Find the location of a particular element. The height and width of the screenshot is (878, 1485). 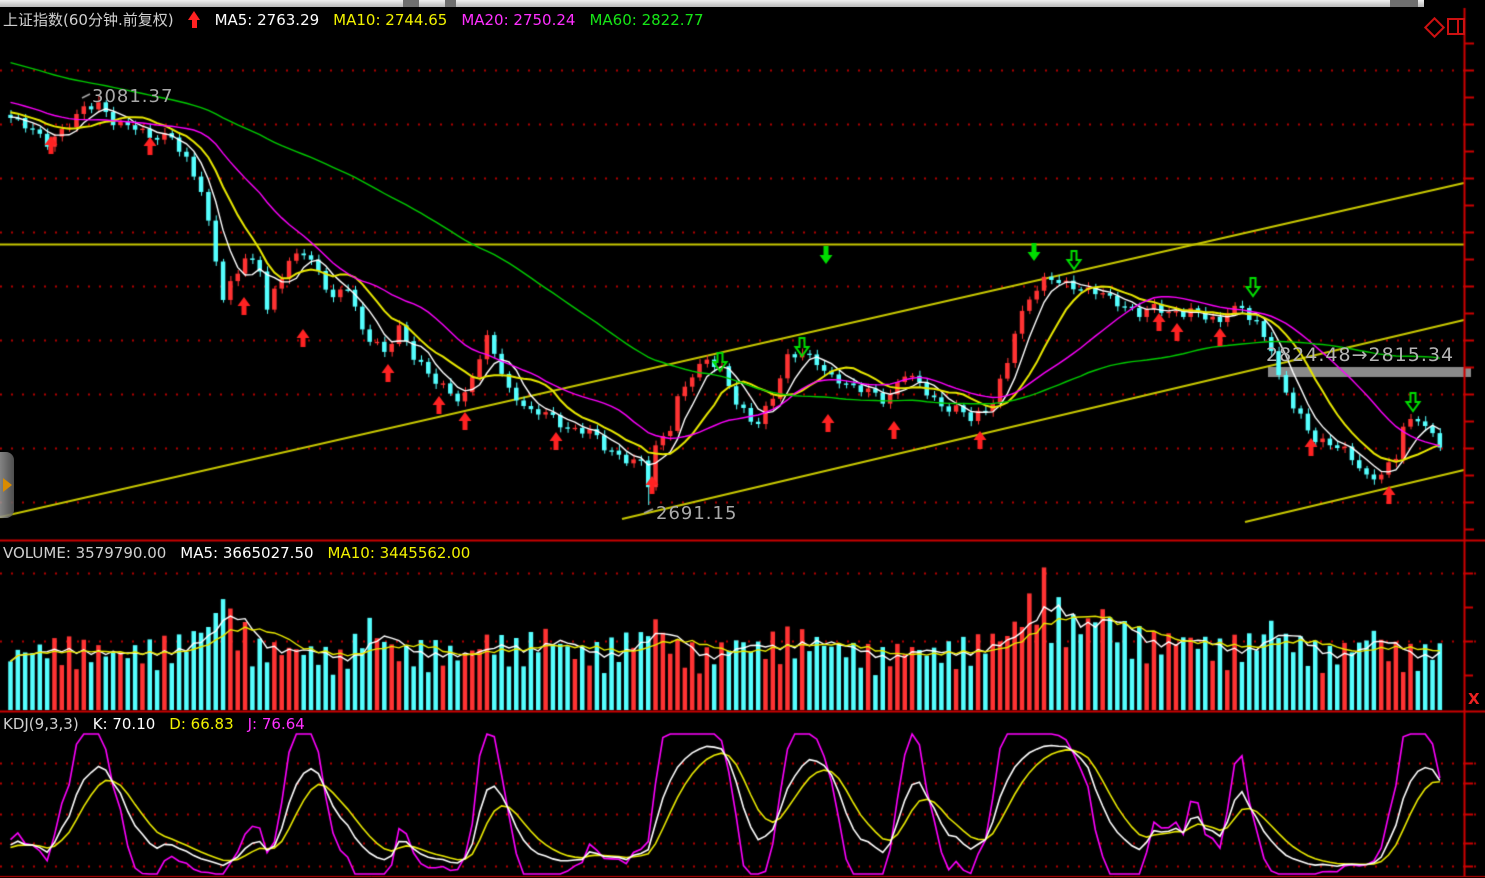

kdj-j-value: J: 76.64 is located at coordinates (276, 724).